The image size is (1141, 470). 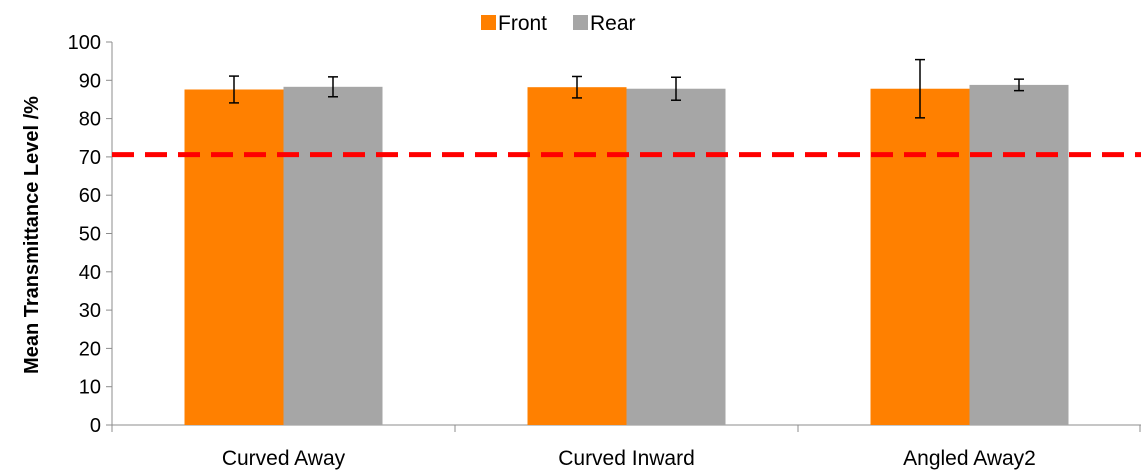 I want to click on y-tick-label: 0, so click(x=95, y=426).